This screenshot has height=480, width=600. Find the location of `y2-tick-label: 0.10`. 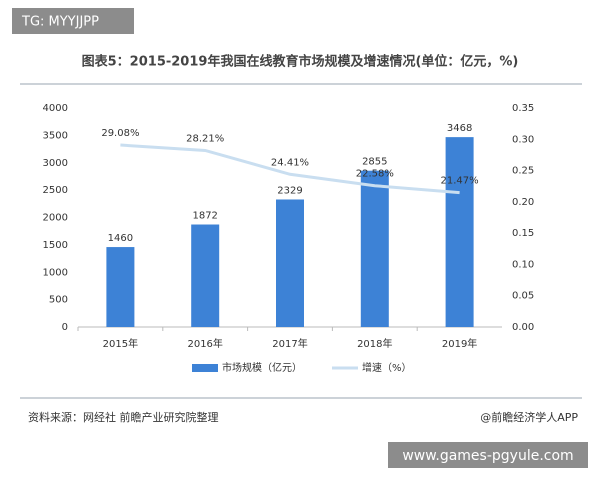

y2-tick-label: 0.10 is located at coordinates (523, 264).